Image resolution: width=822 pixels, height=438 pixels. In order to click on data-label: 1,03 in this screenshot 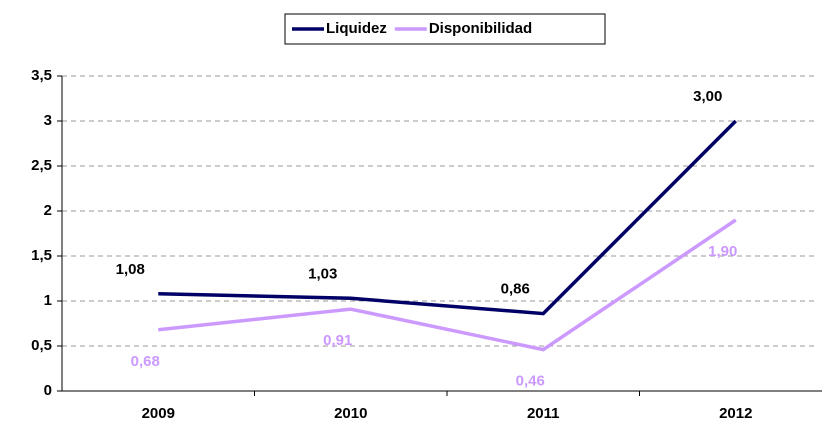, I will do `click(322, 273)`.